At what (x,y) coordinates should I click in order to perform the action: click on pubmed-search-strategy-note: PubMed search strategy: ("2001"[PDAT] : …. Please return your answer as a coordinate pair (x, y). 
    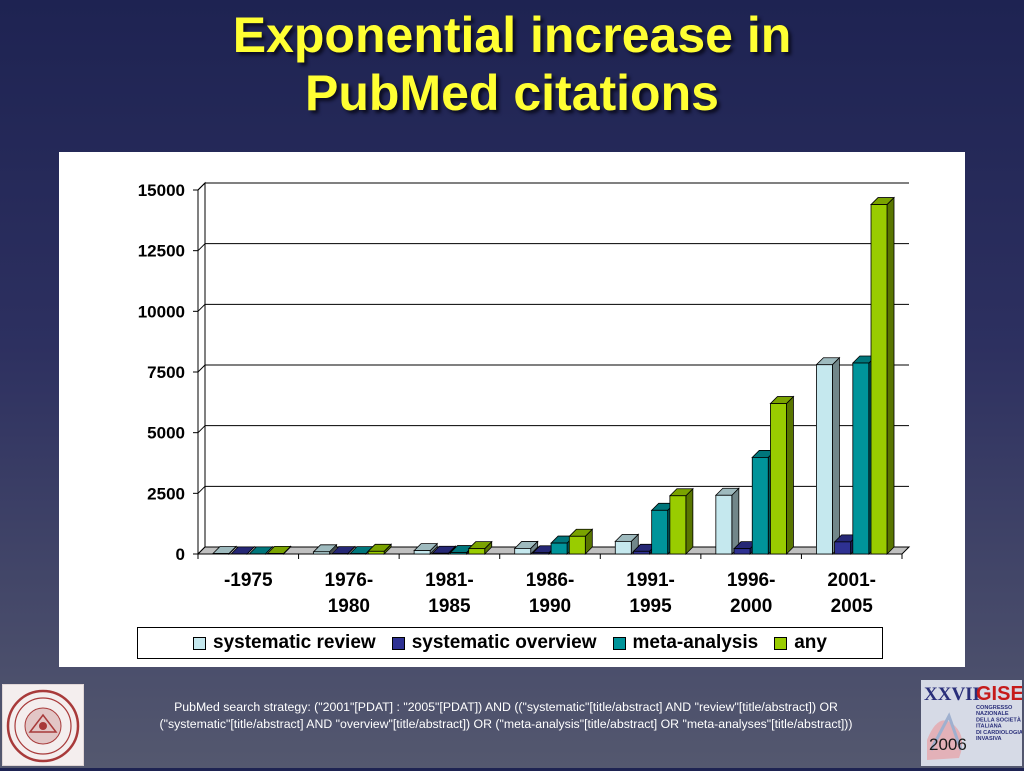
    Looking at the image, I should click on (506, 716).